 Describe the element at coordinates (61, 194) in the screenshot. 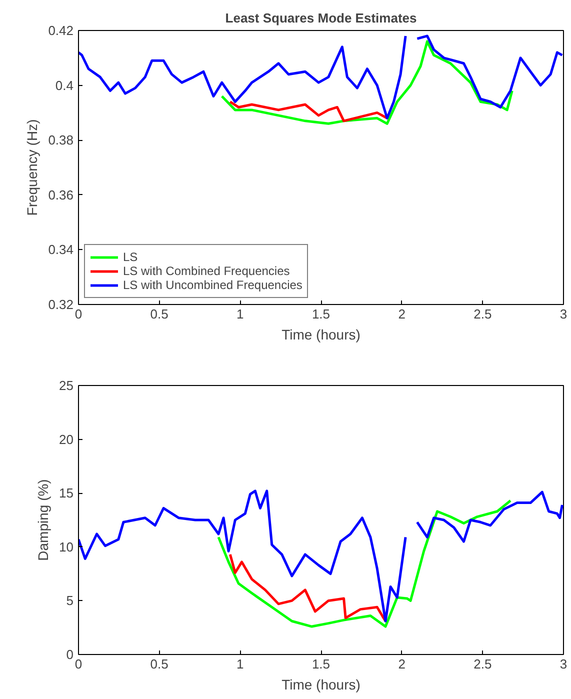

I see `y-tick-label: 0.36` at that location.